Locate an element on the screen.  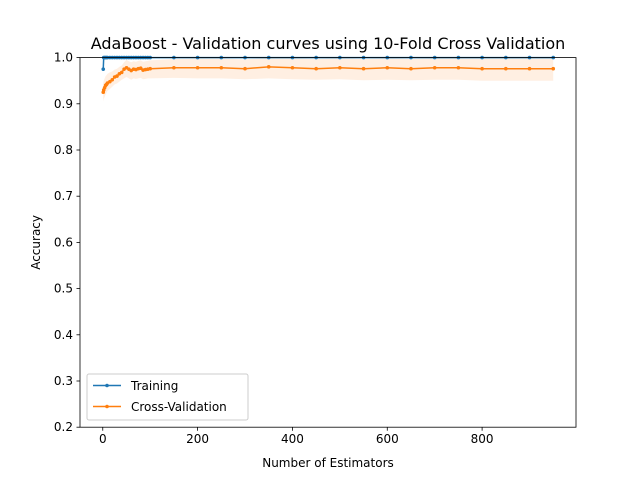
legend-cv-label: Cross-Validation is located at coordinates (179, 407).